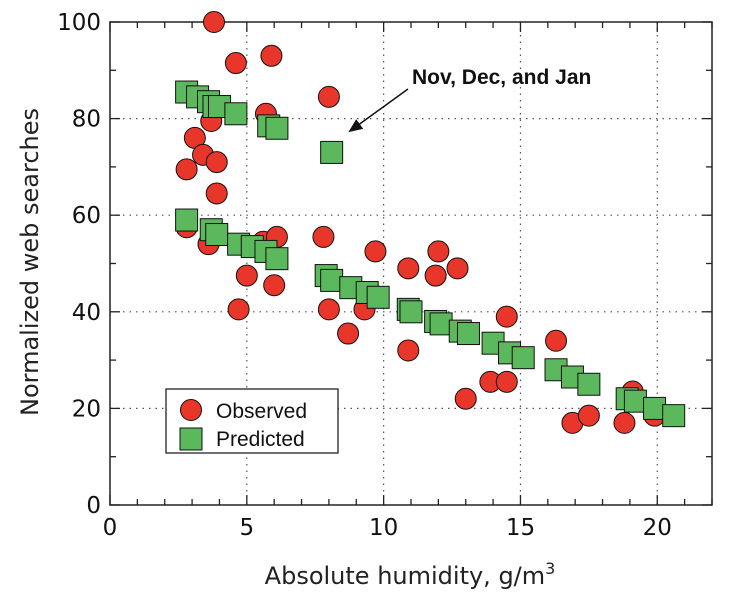  I want to click on y-tick-label: 20, so click(86, 409).